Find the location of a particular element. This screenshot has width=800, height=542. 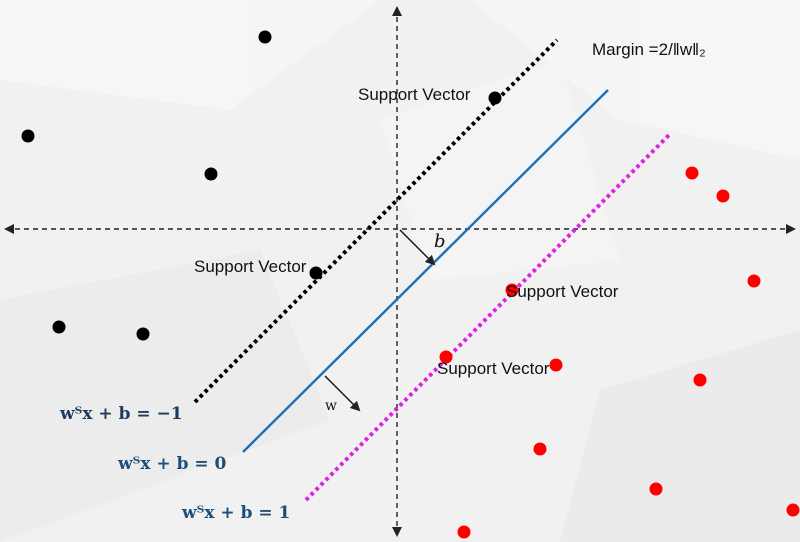

equation-zero: wᵀx + b = 0 is located at coordinates (172, 464).